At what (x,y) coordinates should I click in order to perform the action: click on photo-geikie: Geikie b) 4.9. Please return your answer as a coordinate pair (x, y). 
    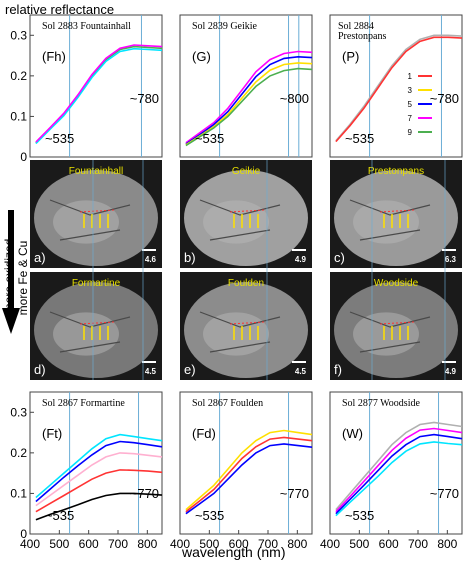
    Looking at the image, I should click on (246, 214).